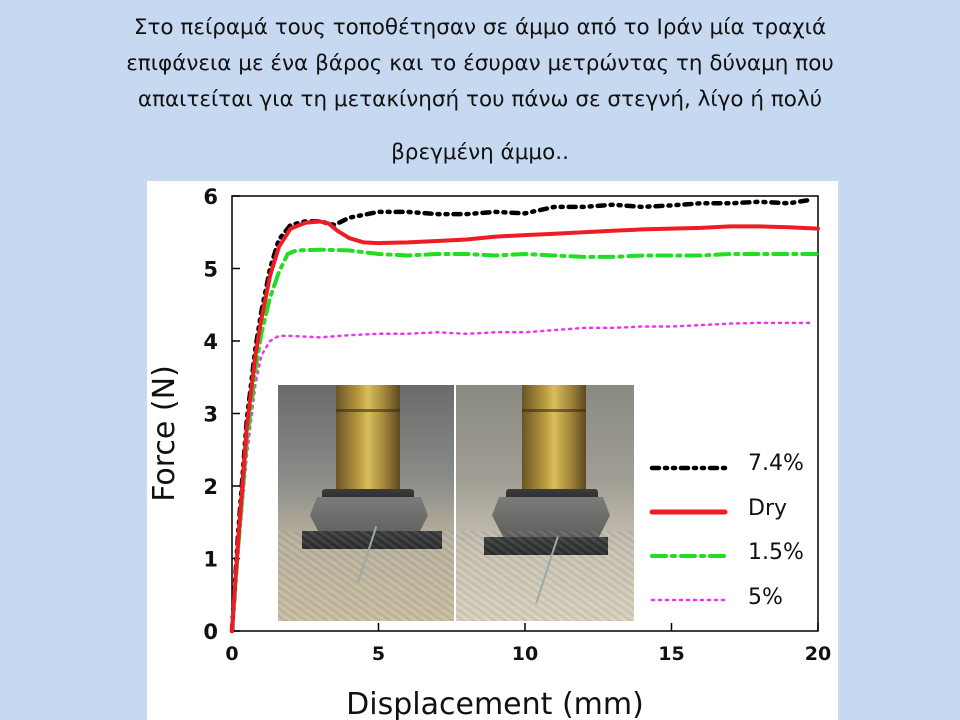  Describe the element at coordinates (210, 487) in the screenshot. I see `y-tick-label: 2` at that location.